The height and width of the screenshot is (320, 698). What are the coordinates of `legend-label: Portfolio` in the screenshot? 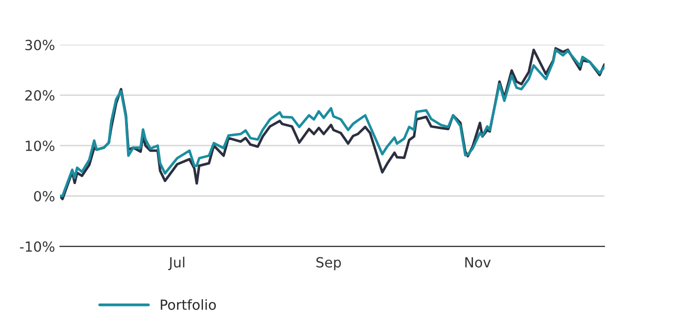 It's located at (188, 304).